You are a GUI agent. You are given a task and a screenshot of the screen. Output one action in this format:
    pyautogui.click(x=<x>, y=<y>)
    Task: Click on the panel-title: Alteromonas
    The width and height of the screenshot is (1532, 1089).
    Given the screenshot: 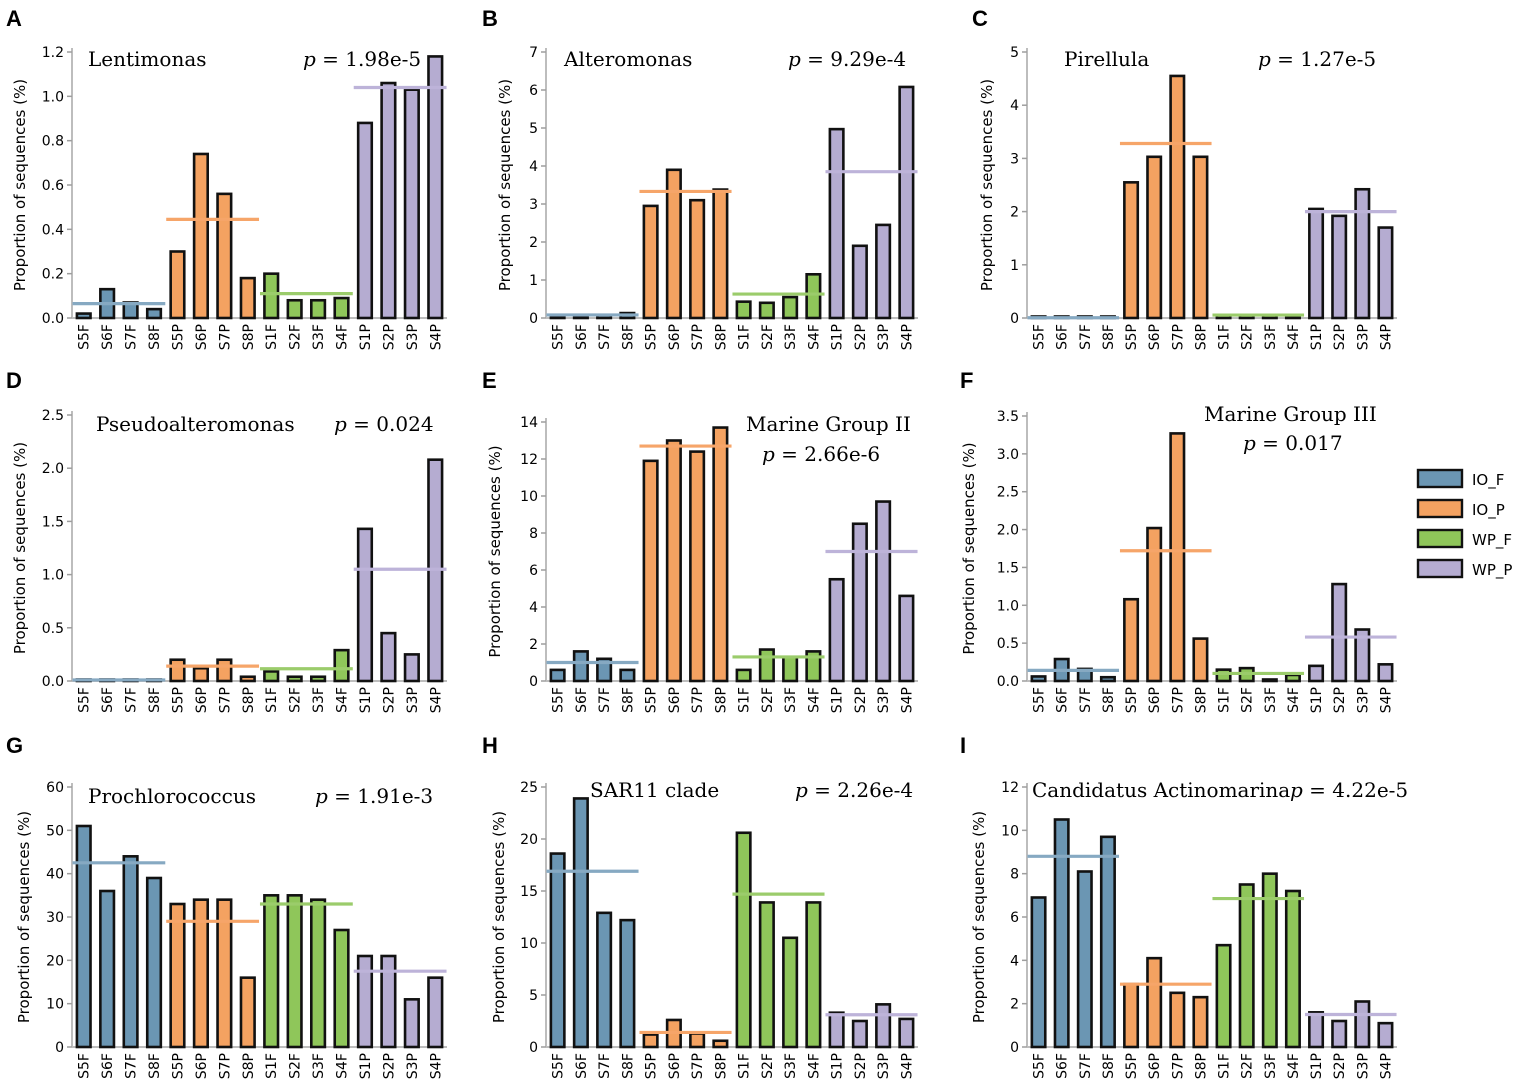 What is the action you would take?
    pyautogui.click(x=627, y=59)
    